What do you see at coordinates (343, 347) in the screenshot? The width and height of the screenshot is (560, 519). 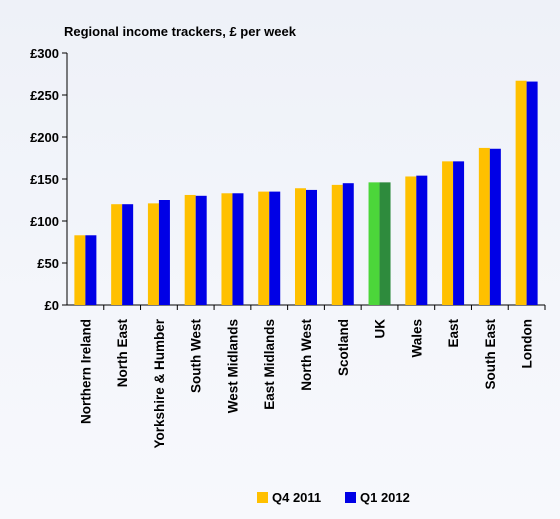 I see `x-tick-label: Scotland` at bounding box center [343, 347].